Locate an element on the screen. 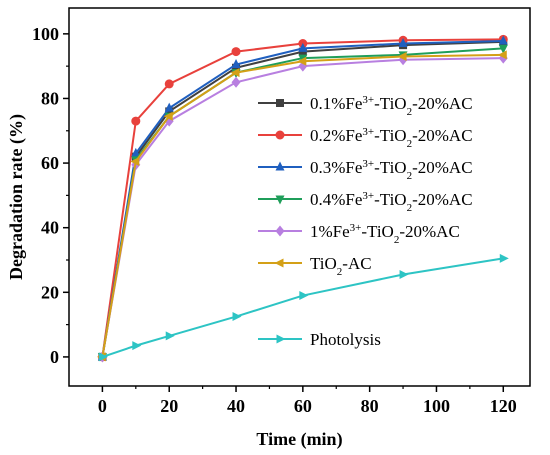  legend-label: 0.3%Fe3+-TiO2-20%AC is located at coordinates (391, 170).